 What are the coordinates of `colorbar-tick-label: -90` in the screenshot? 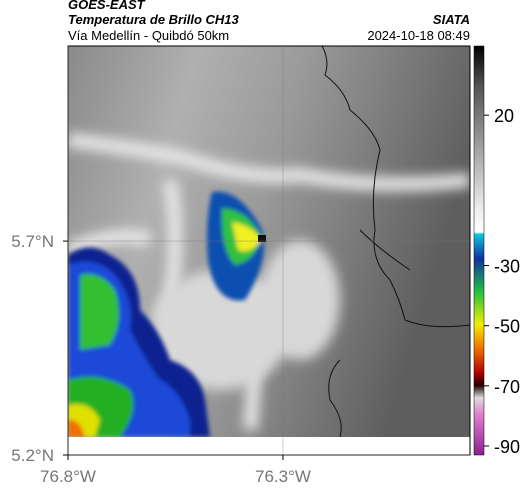 It's located at (507, 447).